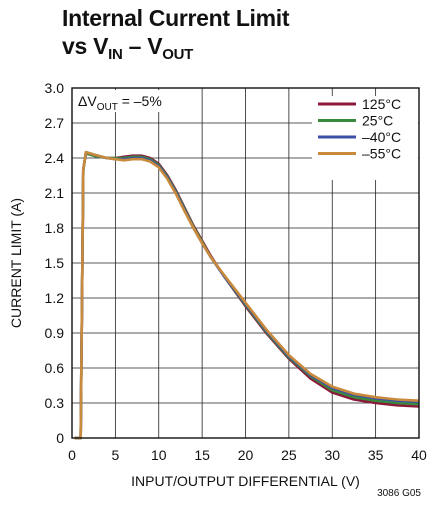  I want to click on title-subscript-out: OUT, so click(178, 54).